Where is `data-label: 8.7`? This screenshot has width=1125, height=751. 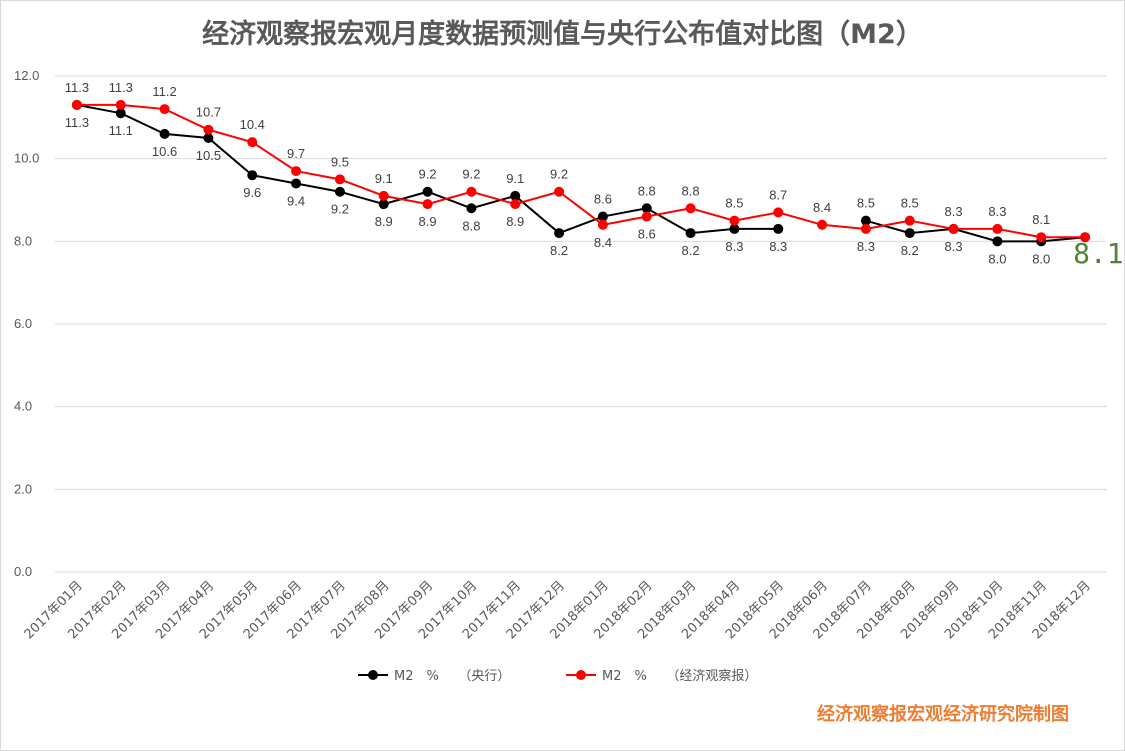 data-label: 8.7 is located at coordinates (778, 194).